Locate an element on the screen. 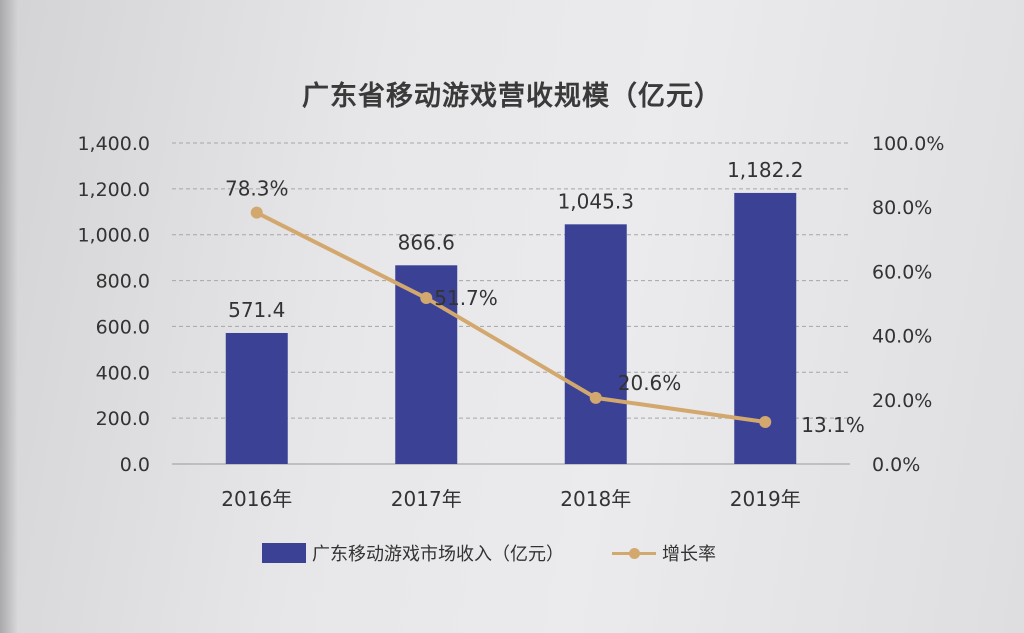 The image size is (1024, 633). y-right-tick-label: 40.0% is located at coordinates (902, 337).